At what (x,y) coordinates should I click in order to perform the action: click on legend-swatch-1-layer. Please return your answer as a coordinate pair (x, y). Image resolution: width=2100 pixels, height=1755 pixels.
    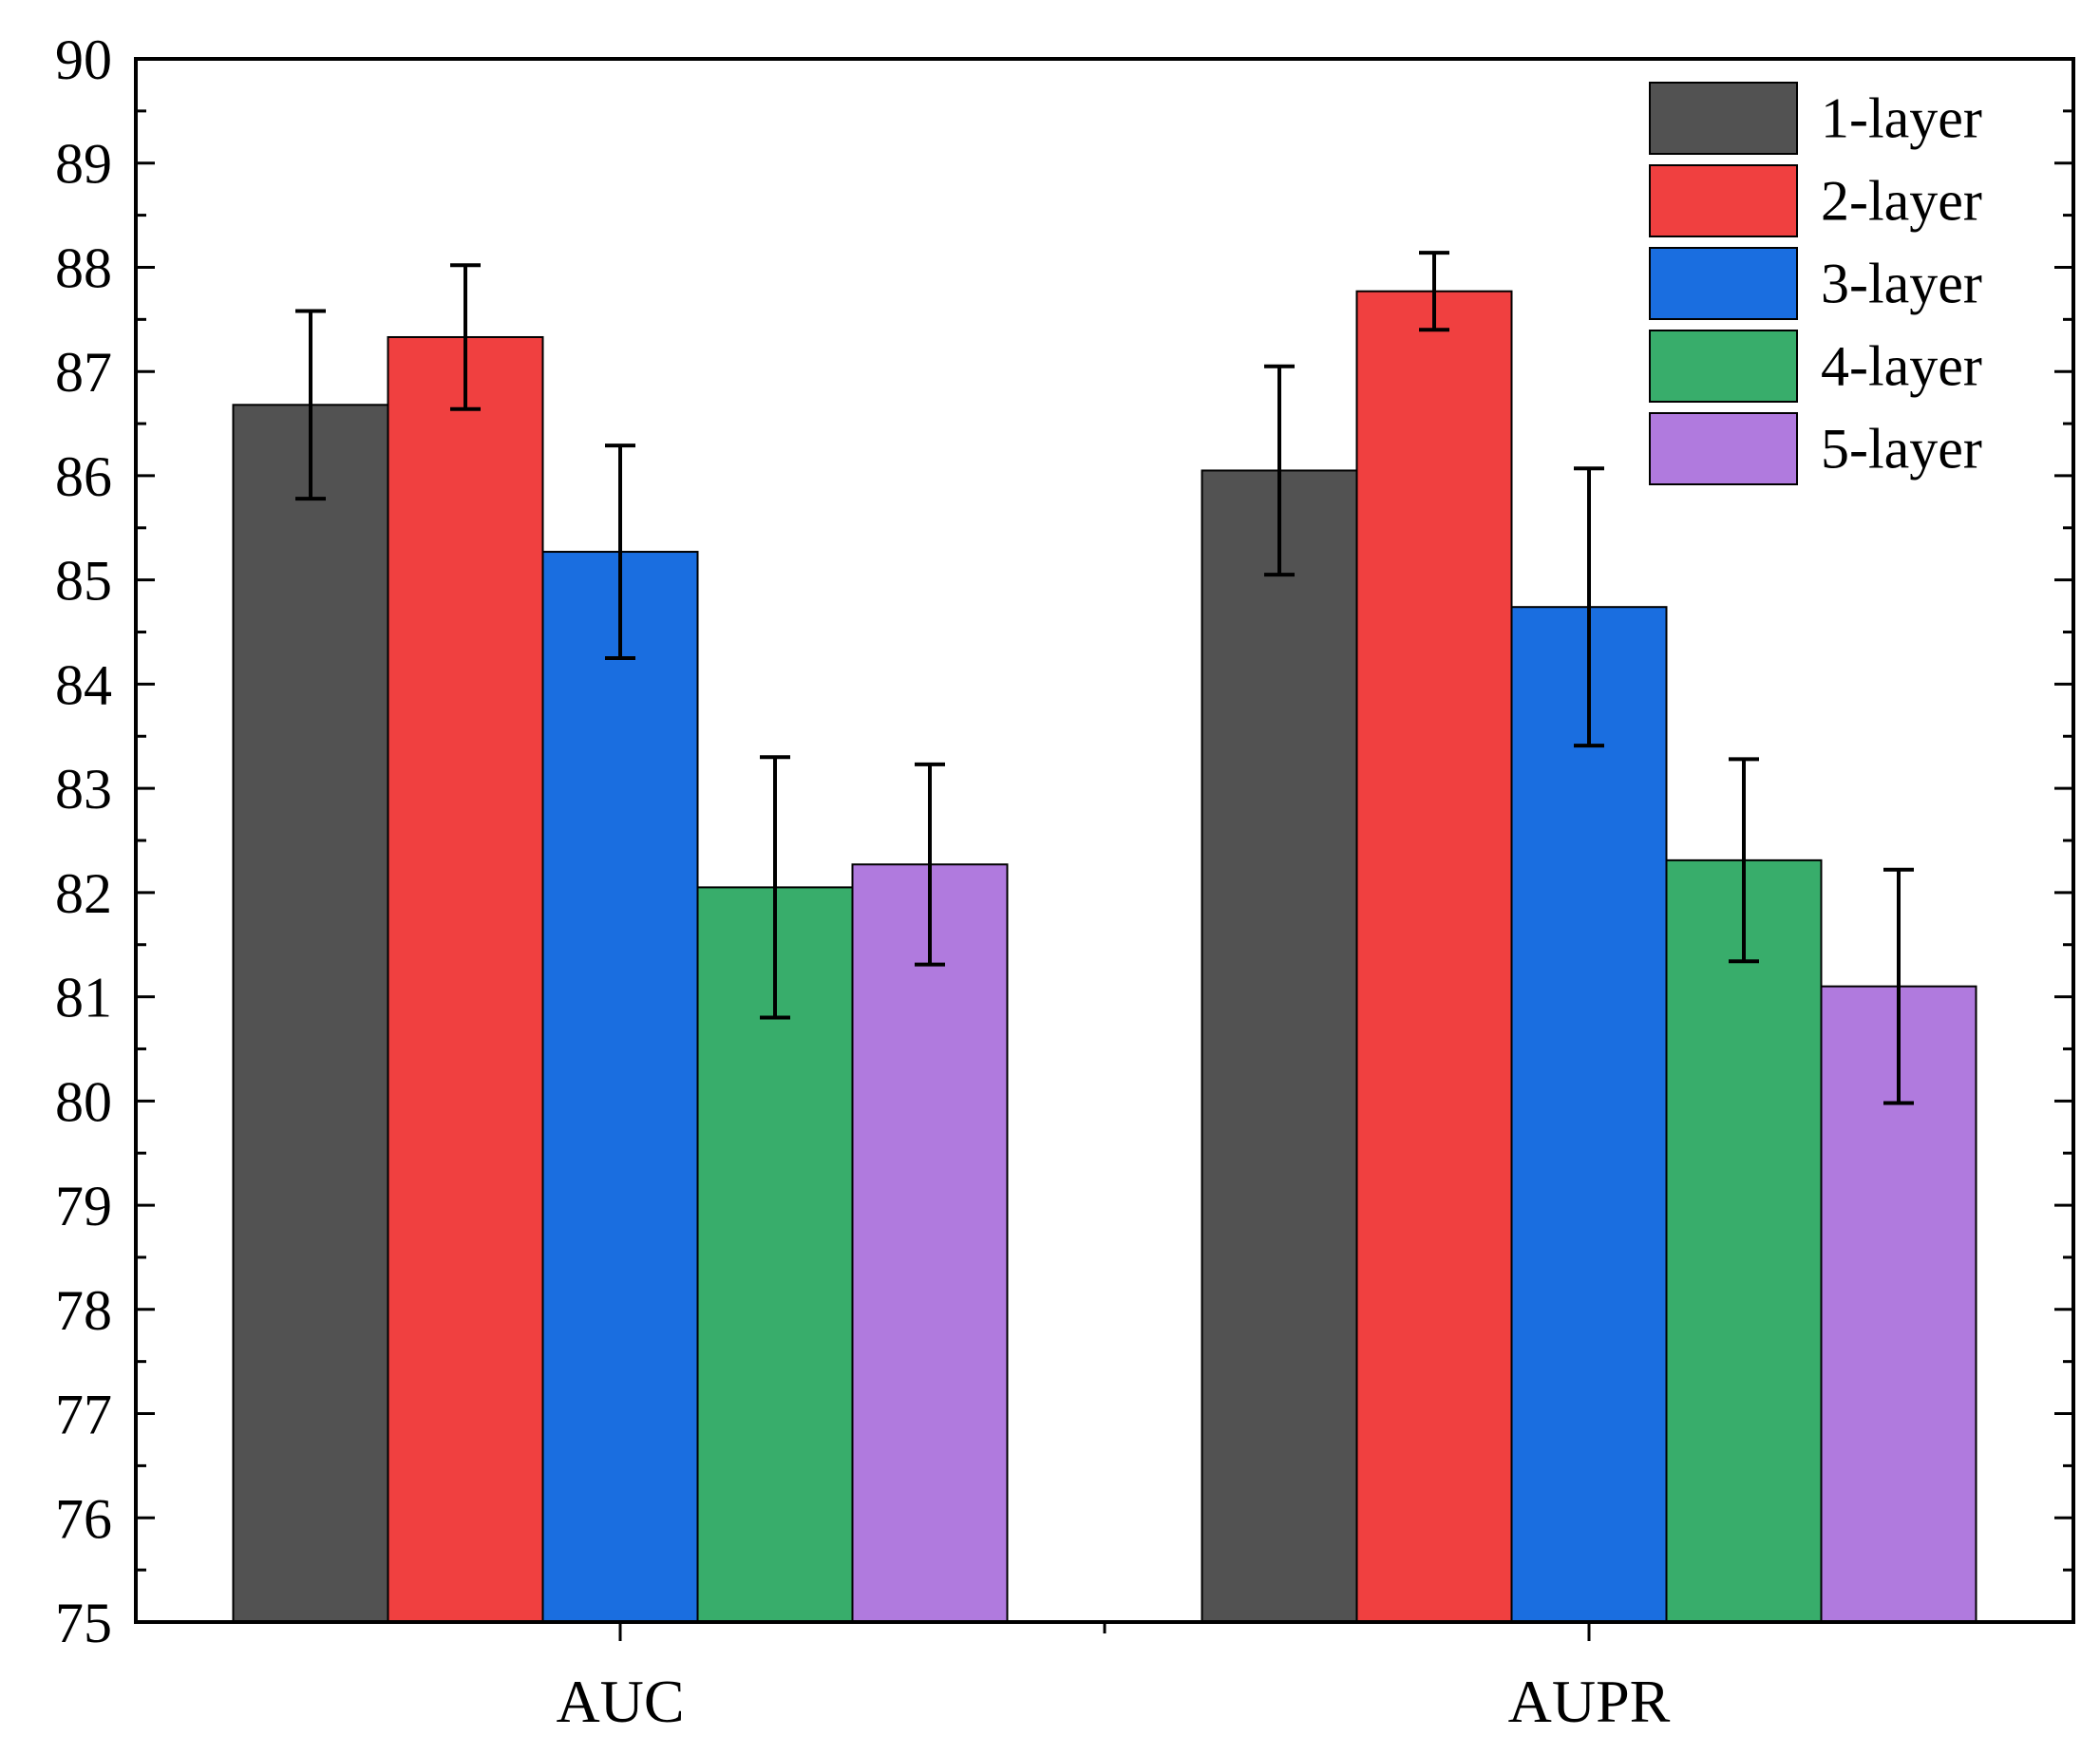
    Looking at the image, I should click on (1723, 118).